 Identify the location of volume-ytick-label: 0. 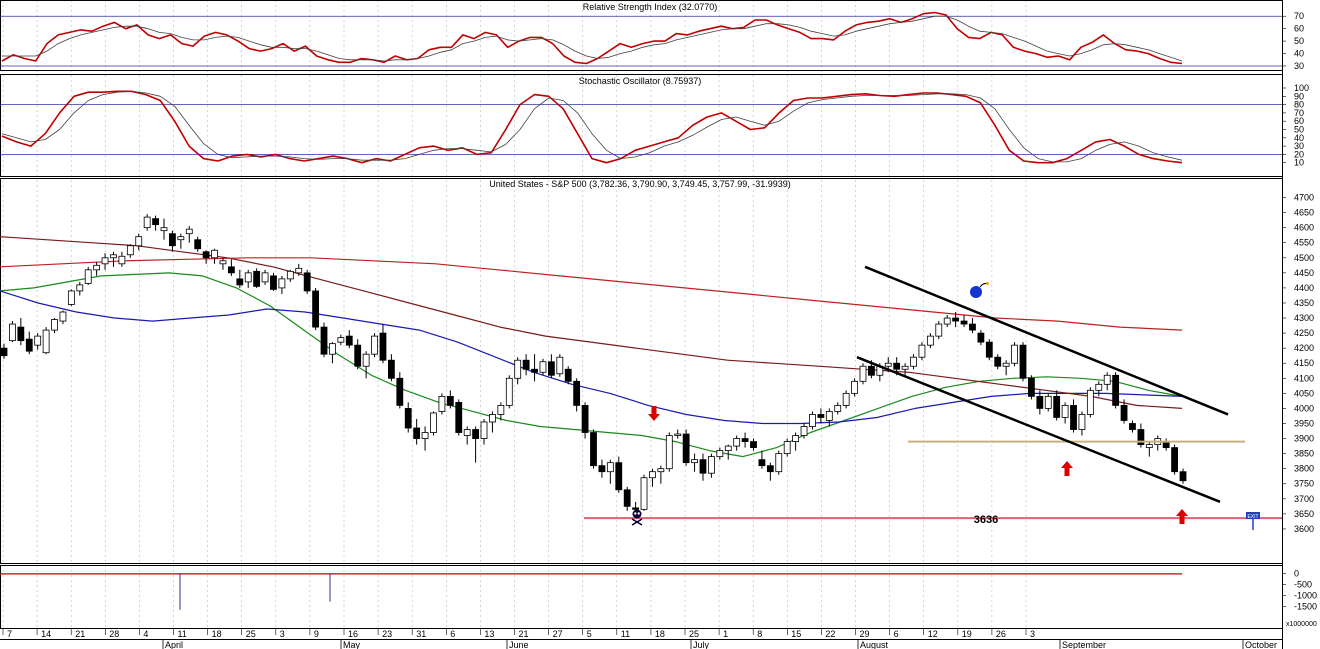
(1296, 573).